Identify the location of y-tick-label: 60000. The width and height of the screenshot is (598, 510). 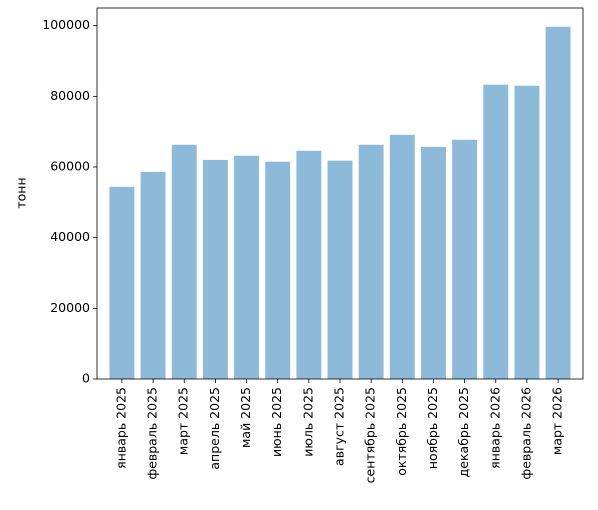
(70, 166).